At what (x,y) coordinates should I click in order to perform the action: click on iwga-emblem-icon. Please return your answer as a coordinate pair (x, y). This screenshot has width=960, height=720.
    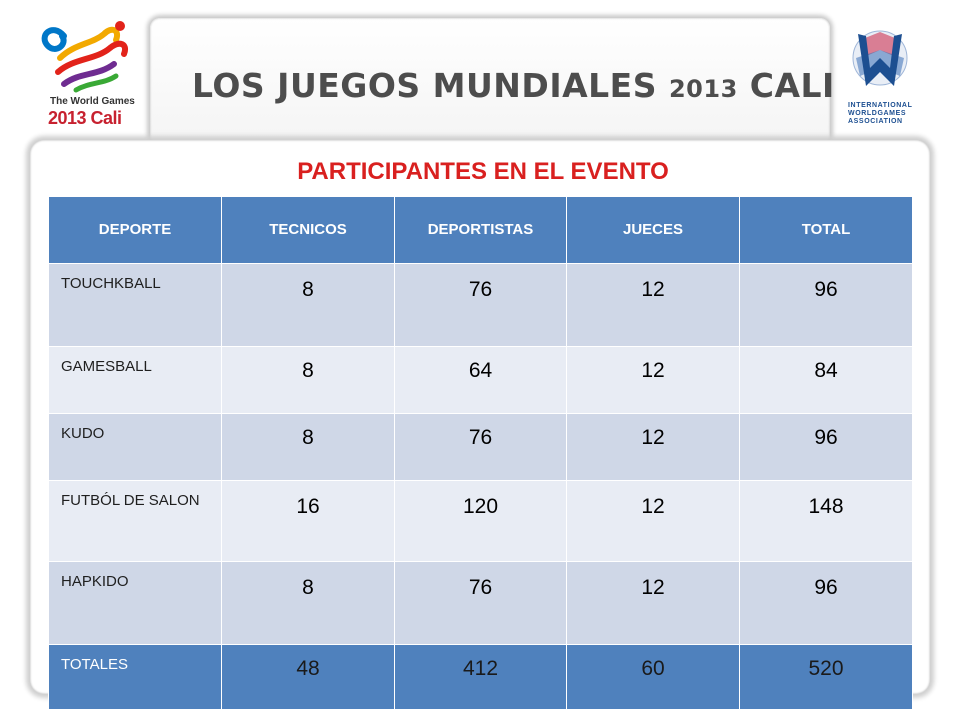
    Looking at the image, I should click on (880, 58).